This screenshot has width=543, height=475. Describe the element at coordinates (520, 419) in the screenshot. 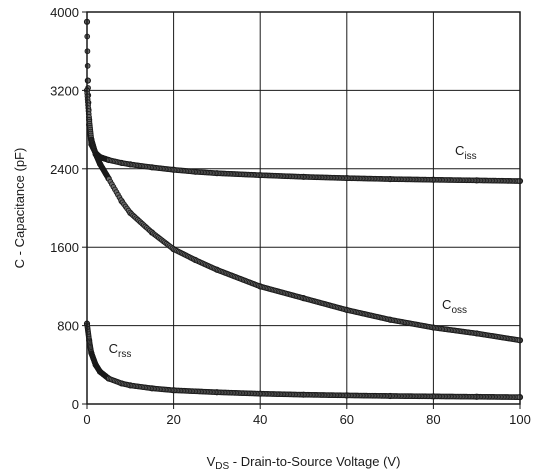

I see `x-tick-label: 100` at that location.